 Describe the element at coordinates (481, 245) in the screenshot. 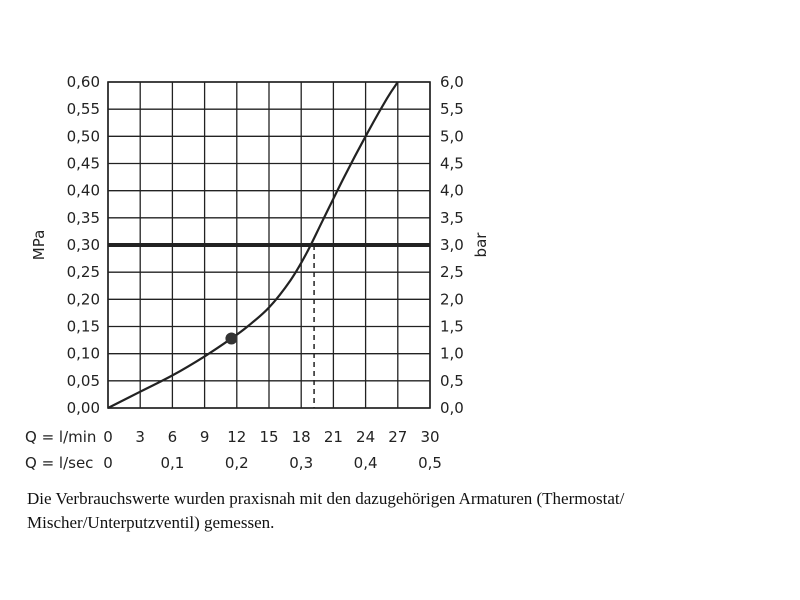

I see `y-axis-title-right: bar` at that location.